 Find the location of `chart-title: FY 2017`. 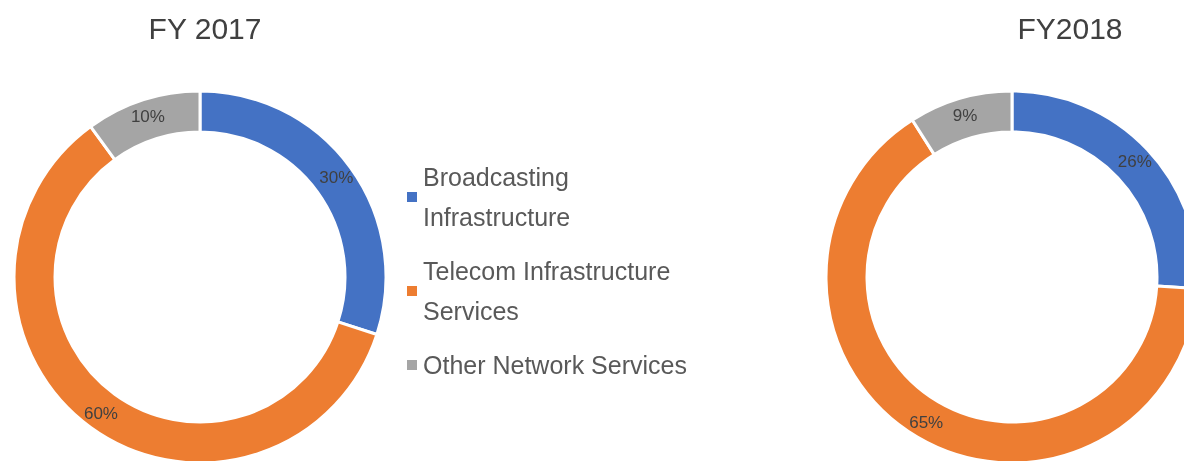

chart-title: FY 2017 is located at coordinates (205, 28).